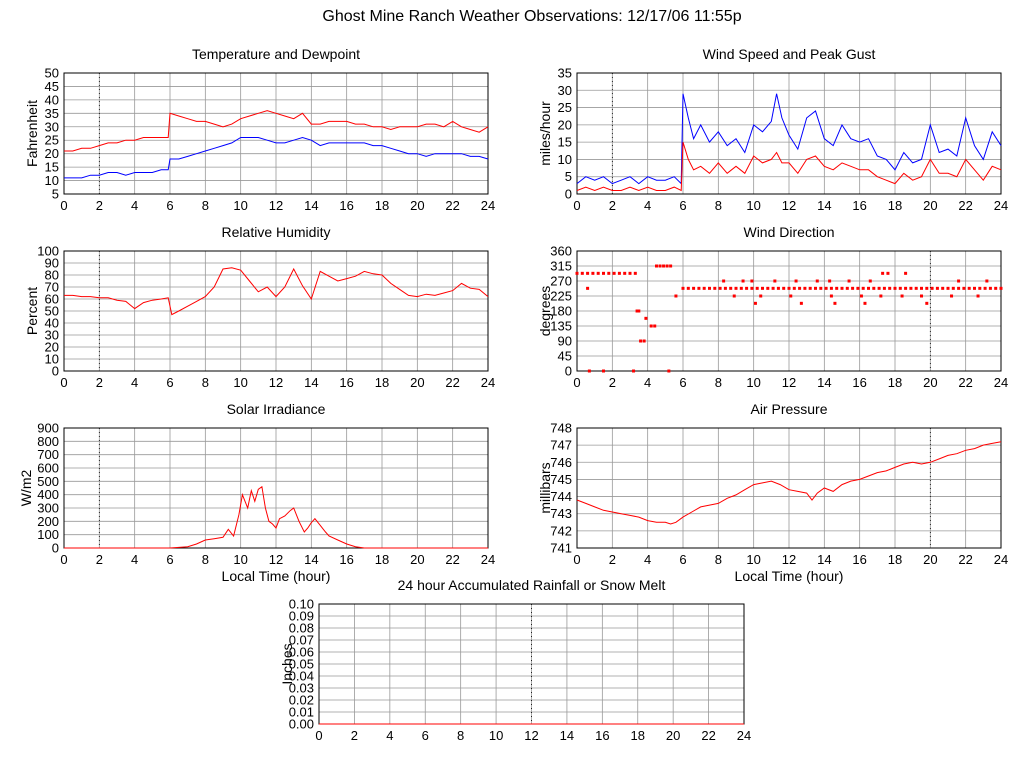 This screenshot has height=768, width=1024. Describe the element at coordinates (52, 153) in the screenshot. I see `temperature-ytick-label: 20` at that location.